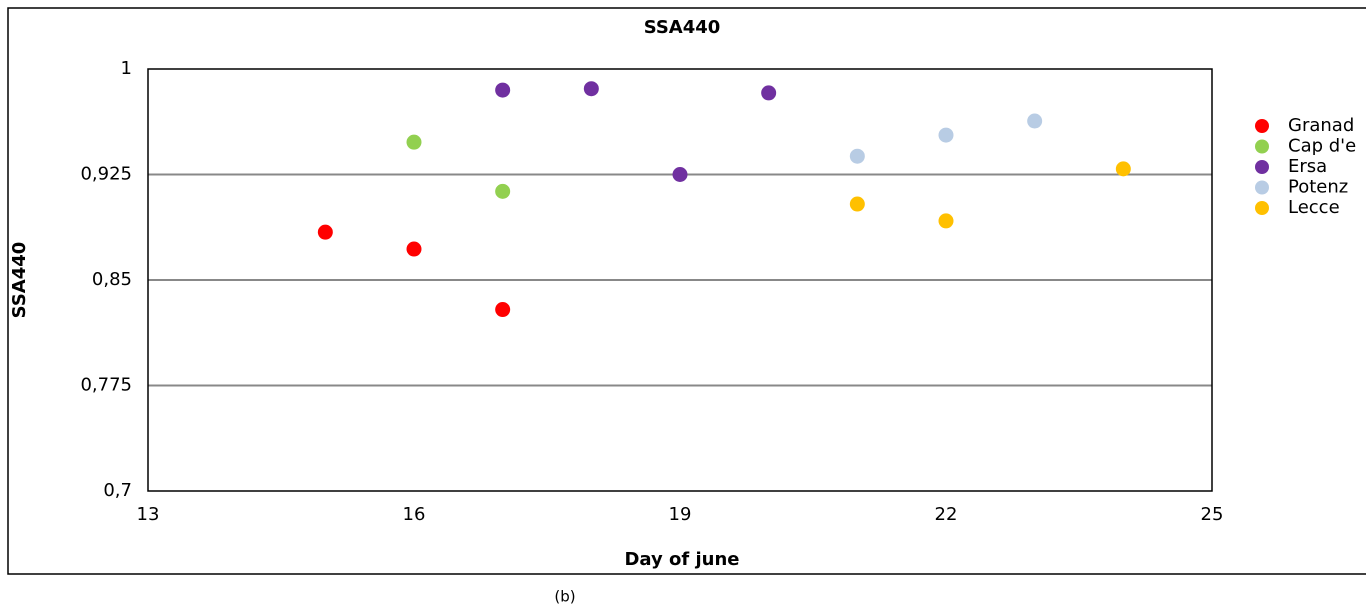 This screenshot has height=614, width=1366. I want to click on y-tick-label: 0,925, so click(106, 174).